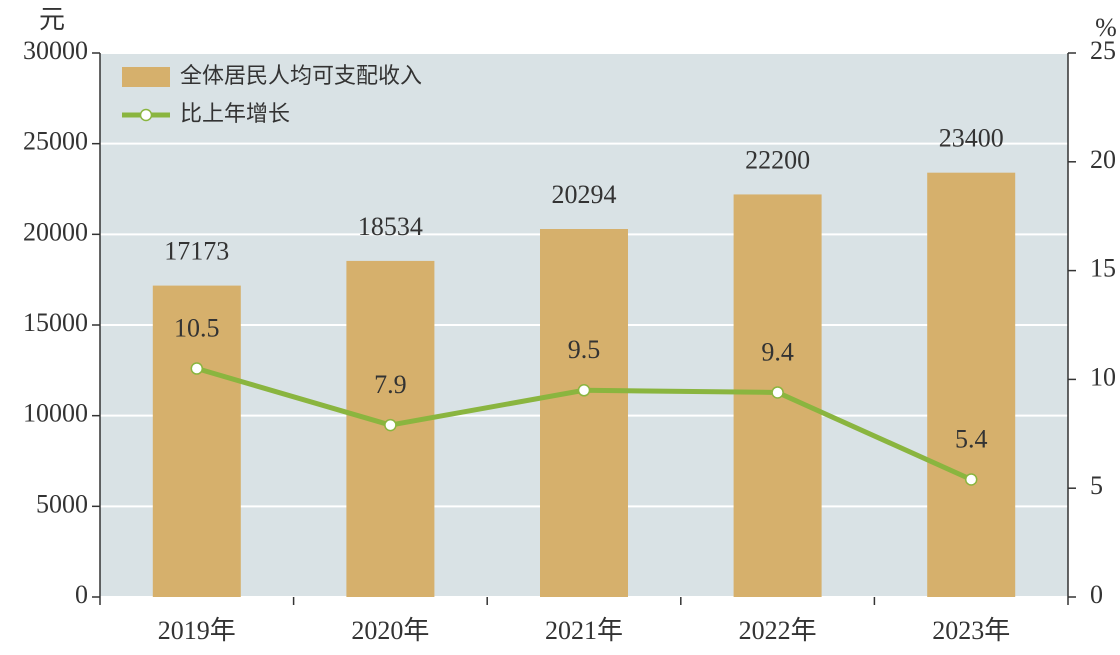 This screenshot has width=1120, height=655. What do you see at coordinates (584, 194) in the screenshot?
I see `bar-value-label: 20294` at bounding box center [584, 194].